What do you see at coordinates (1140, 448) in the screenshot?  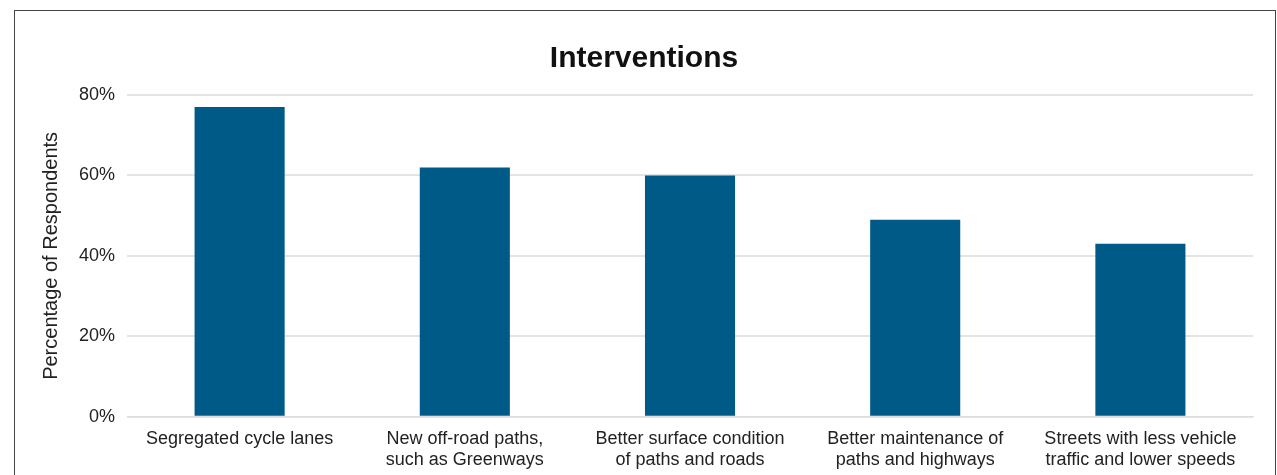 I see `x-tick-label: Streets with less vehicle traffic and lower speeds` at bounding box center [1140, 448].